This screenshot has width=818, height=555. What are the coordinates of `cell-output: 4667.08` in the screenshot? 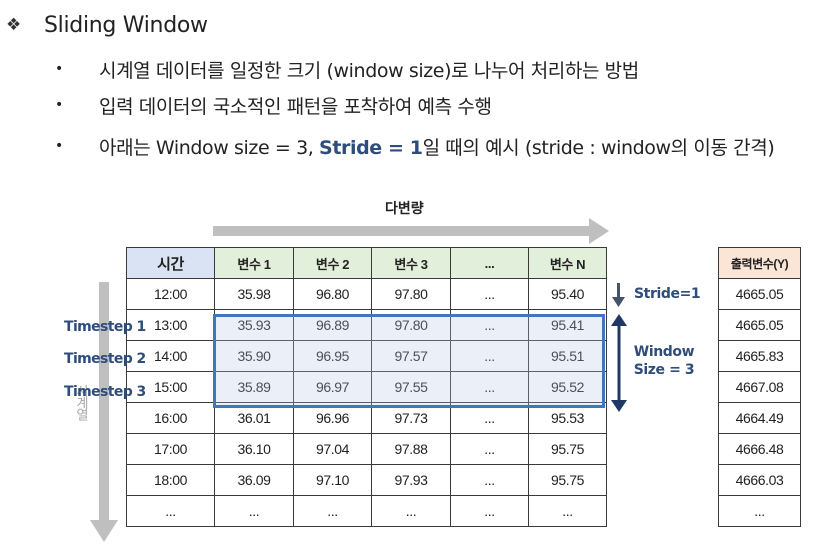 It's located at (759, 387).